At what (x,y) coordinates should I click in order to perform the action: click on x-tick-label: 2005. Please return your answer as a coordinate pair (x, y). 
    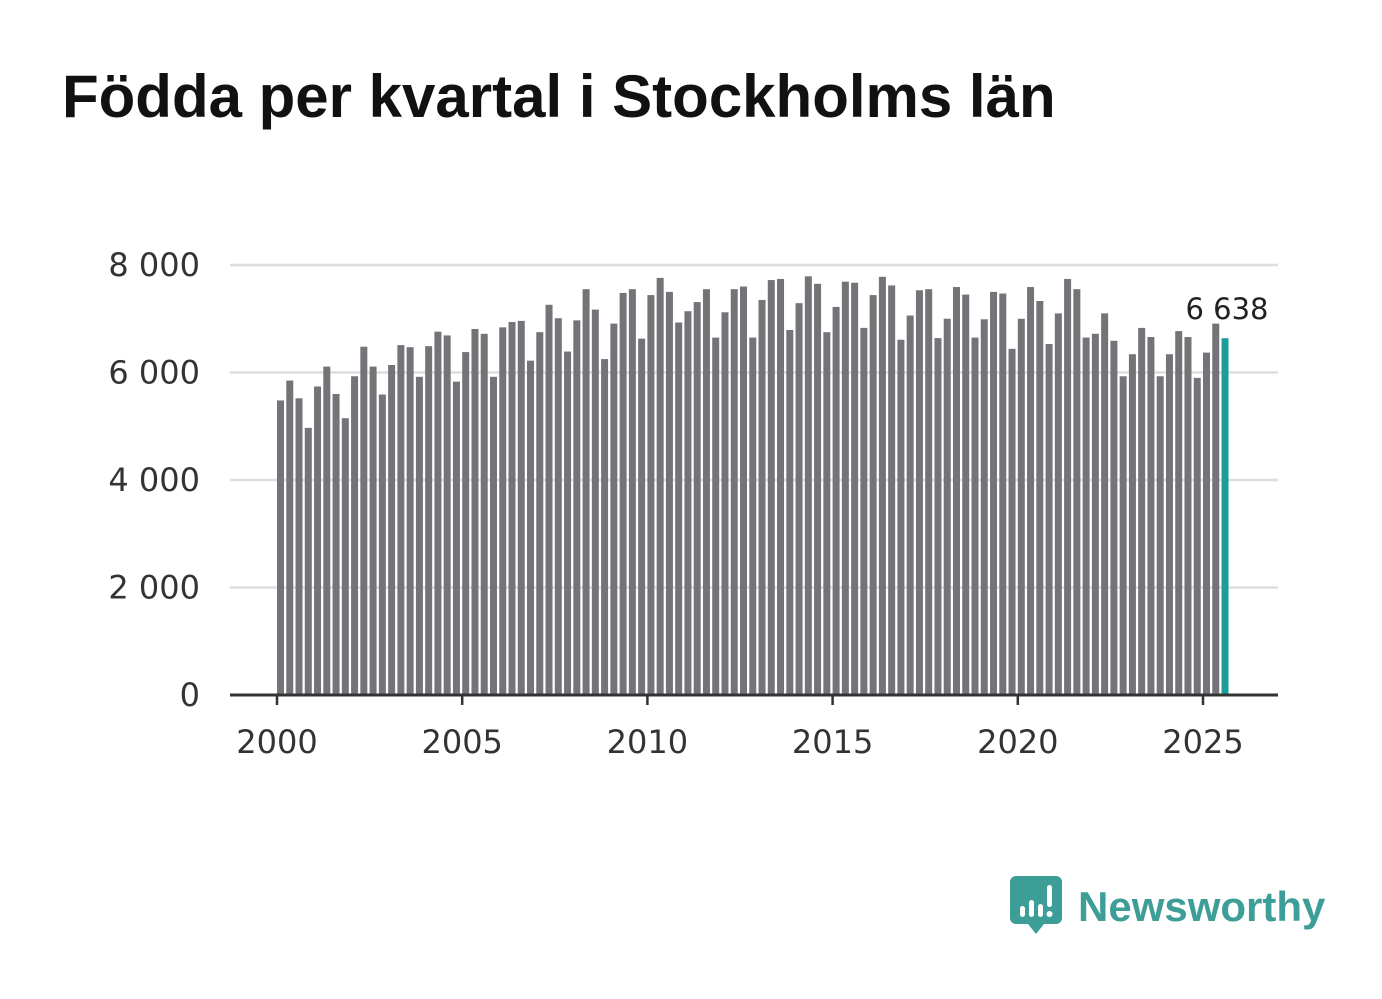
    Looking at the image, I should click on (461, 742).